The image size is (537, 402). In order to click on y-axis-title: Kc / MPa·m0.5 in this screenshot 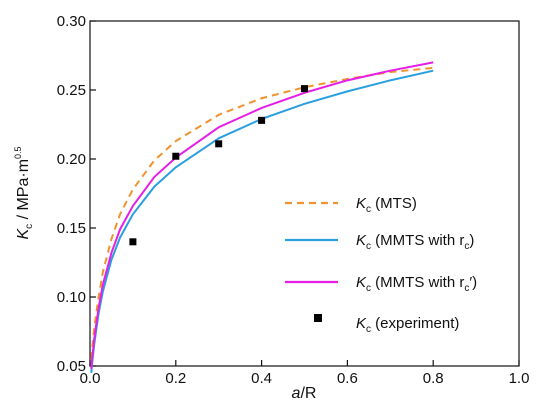, I will do `click(24, 192)`.